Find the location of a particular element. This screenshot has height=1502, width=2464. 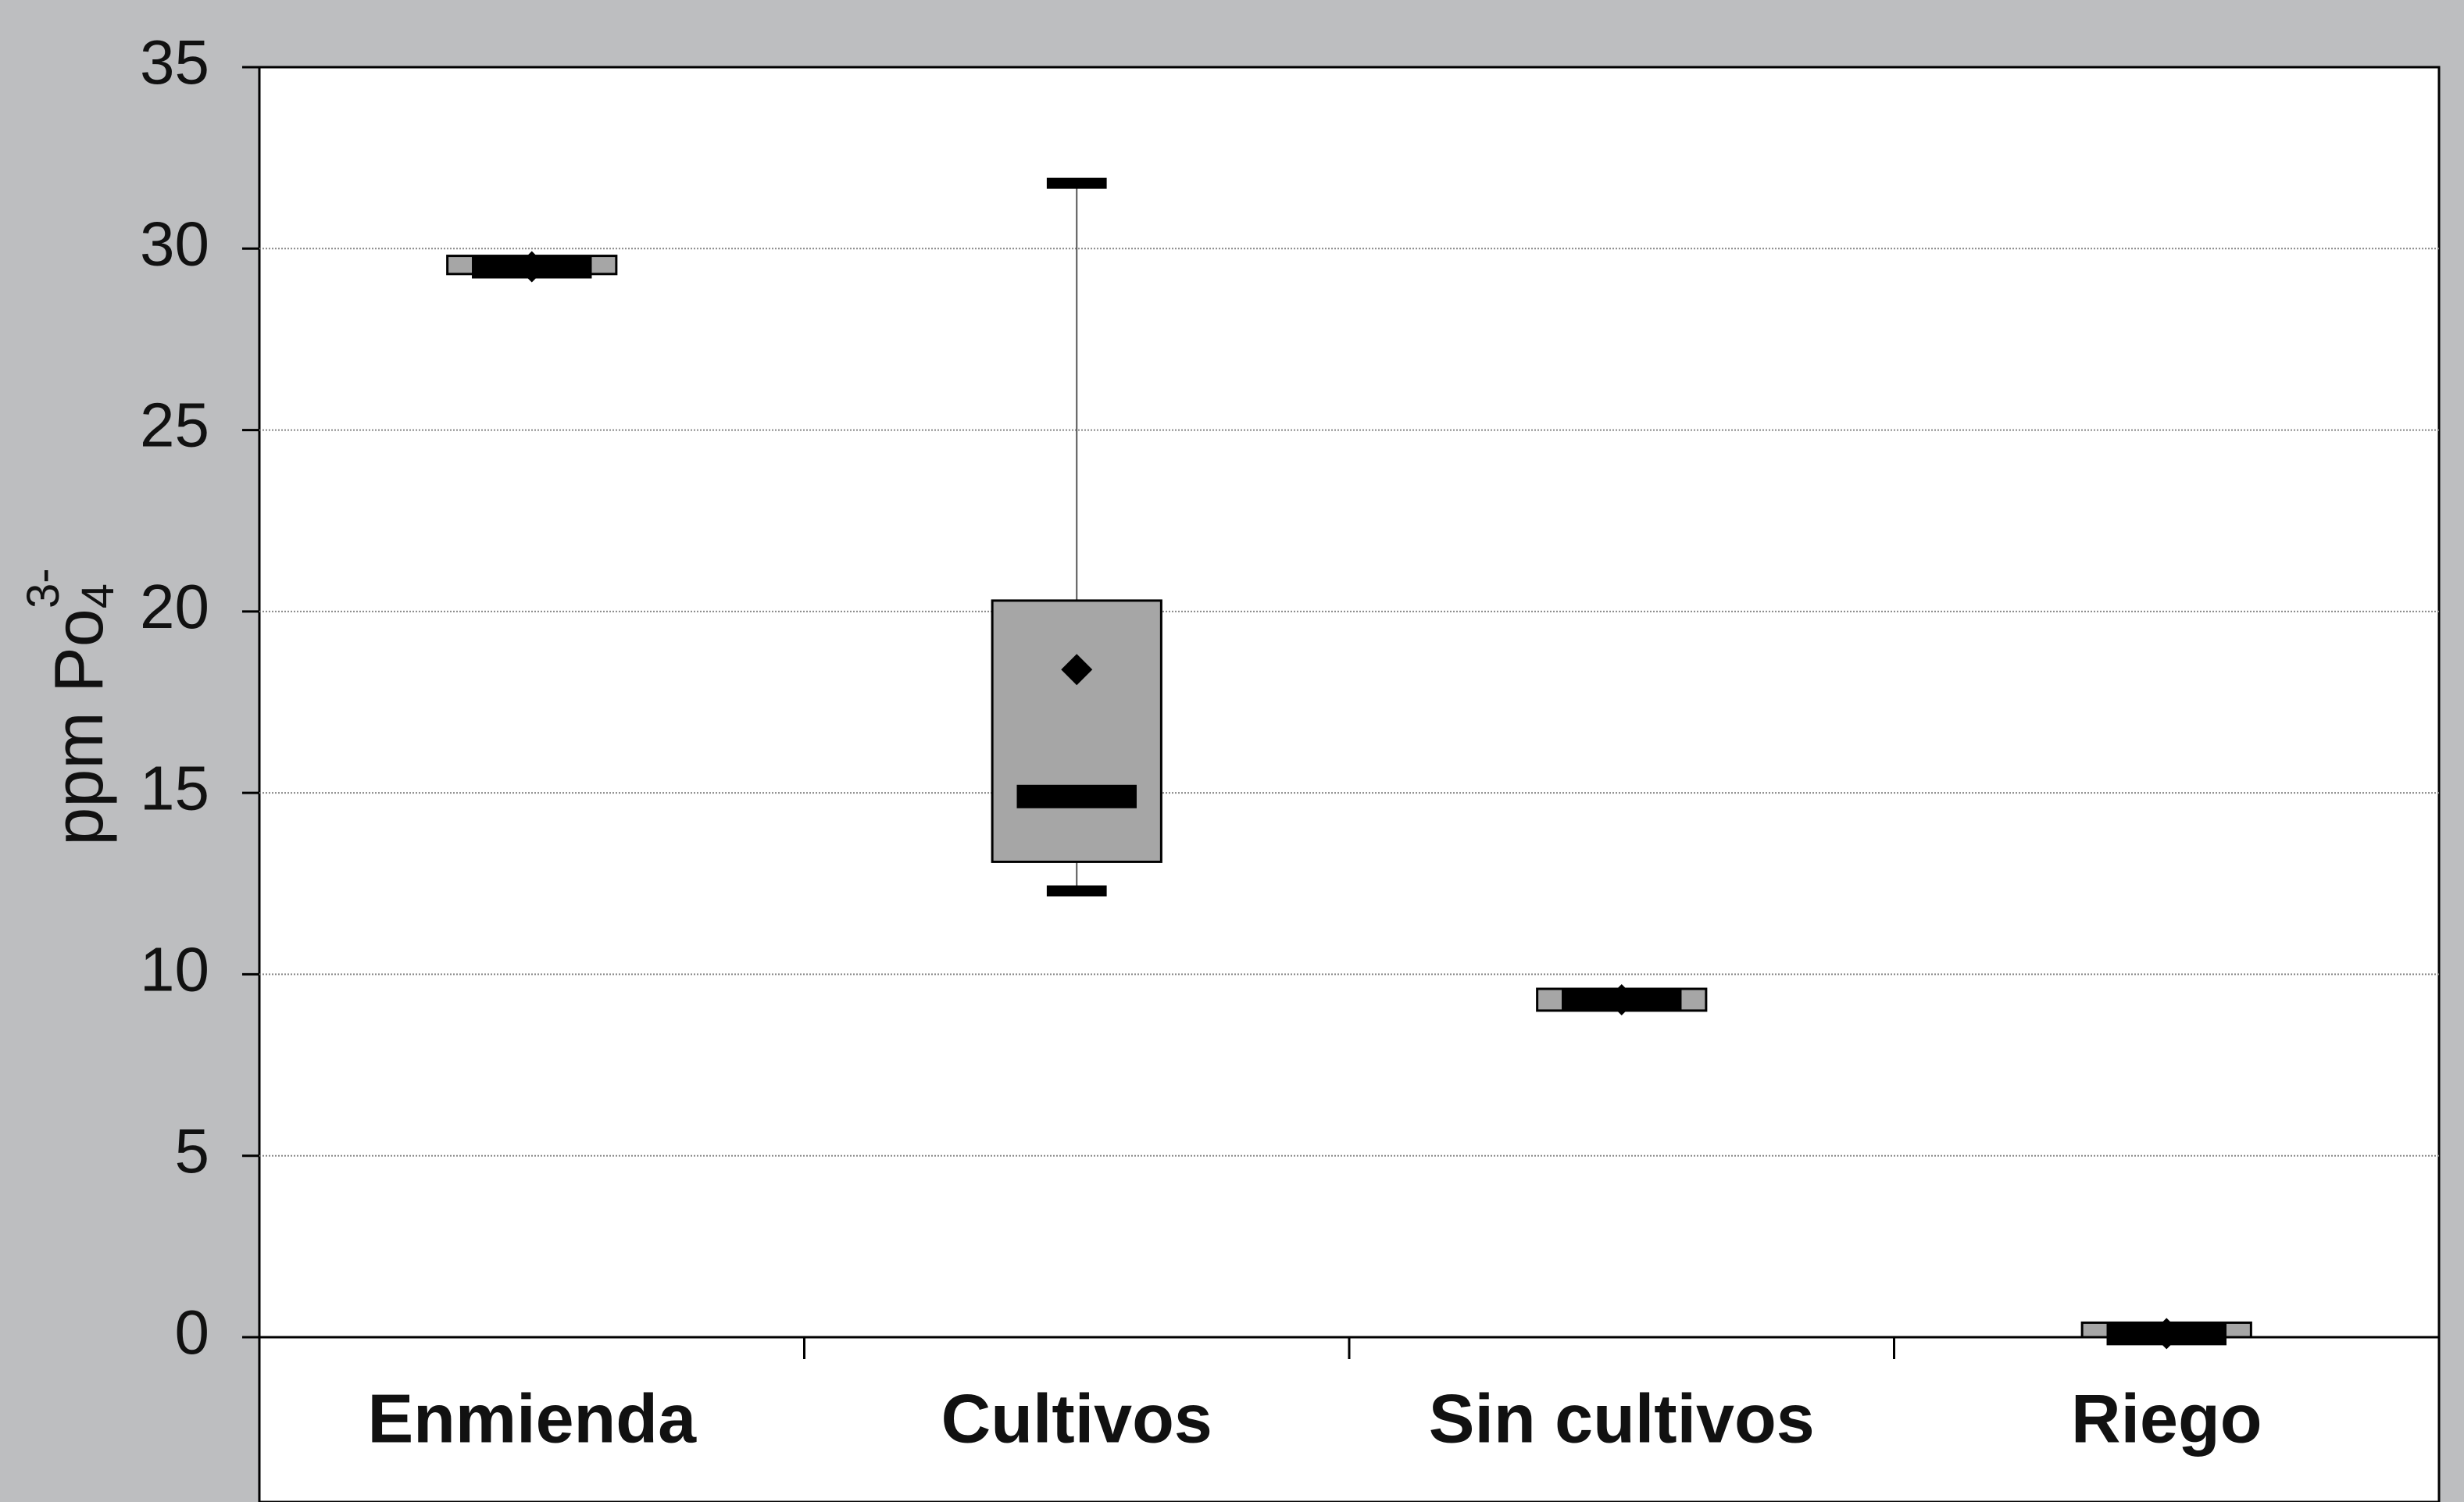

y-tick-label: 0 is located at coordinates (192, 1332).